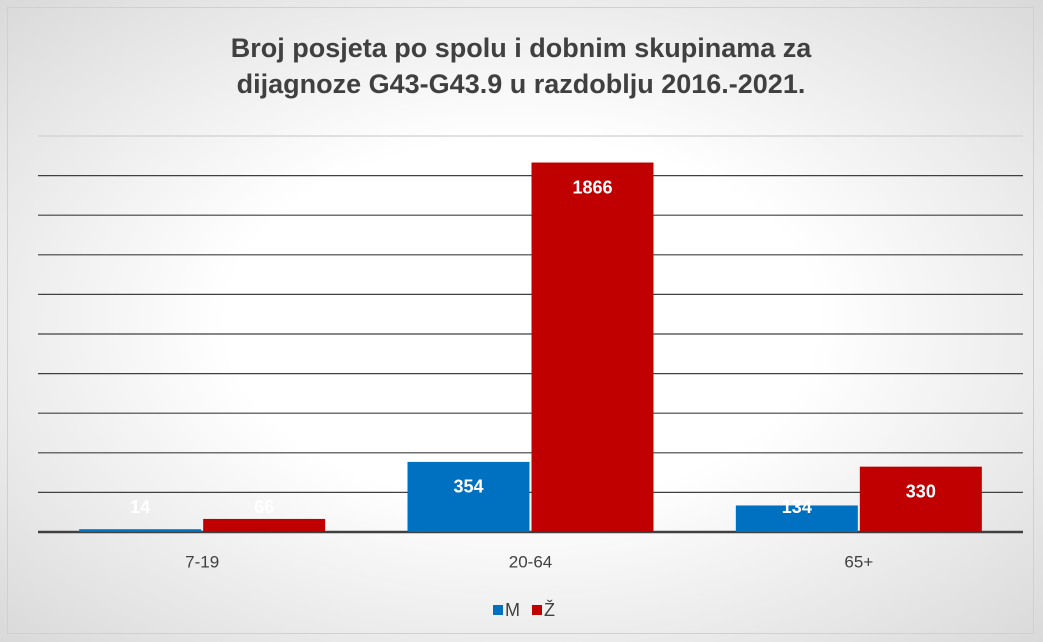  I want to click on data-label: 330, so click(921, 491).